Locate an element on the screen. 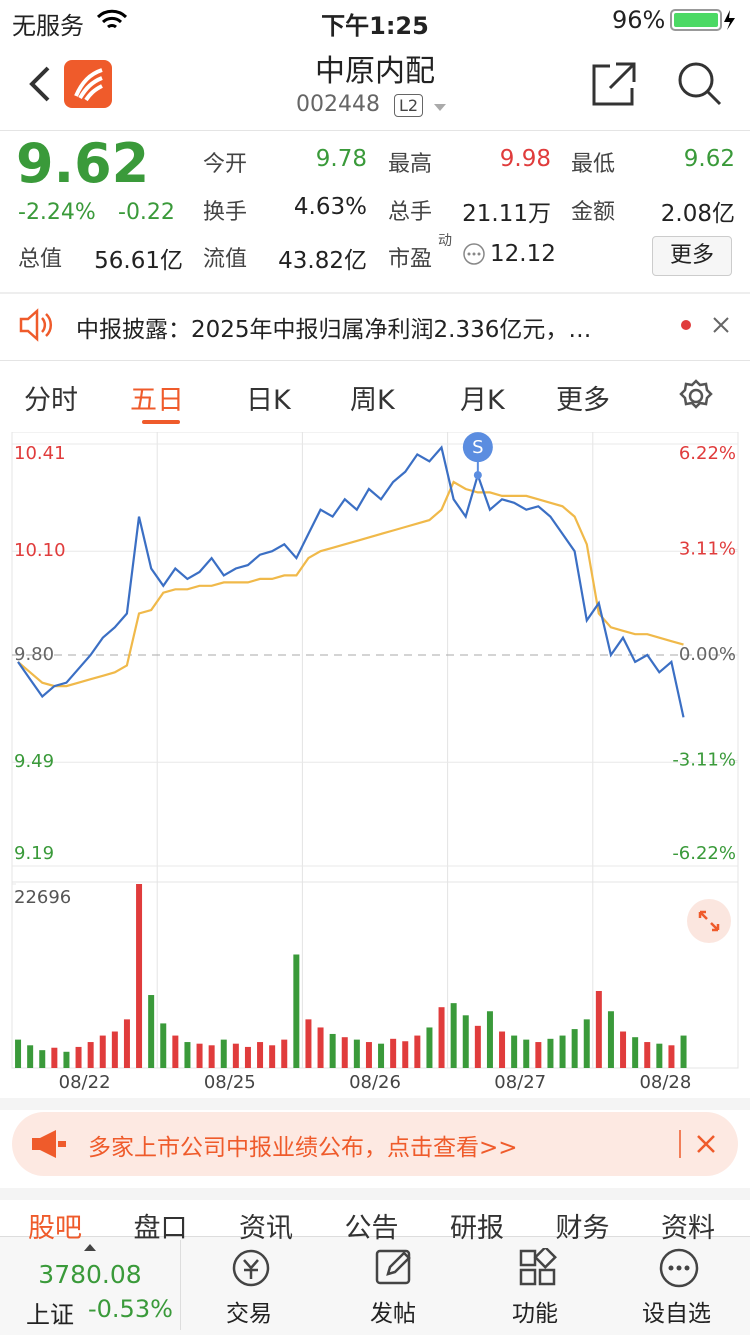  field-value: 2.08亿 is located at coordinates (697, 214).